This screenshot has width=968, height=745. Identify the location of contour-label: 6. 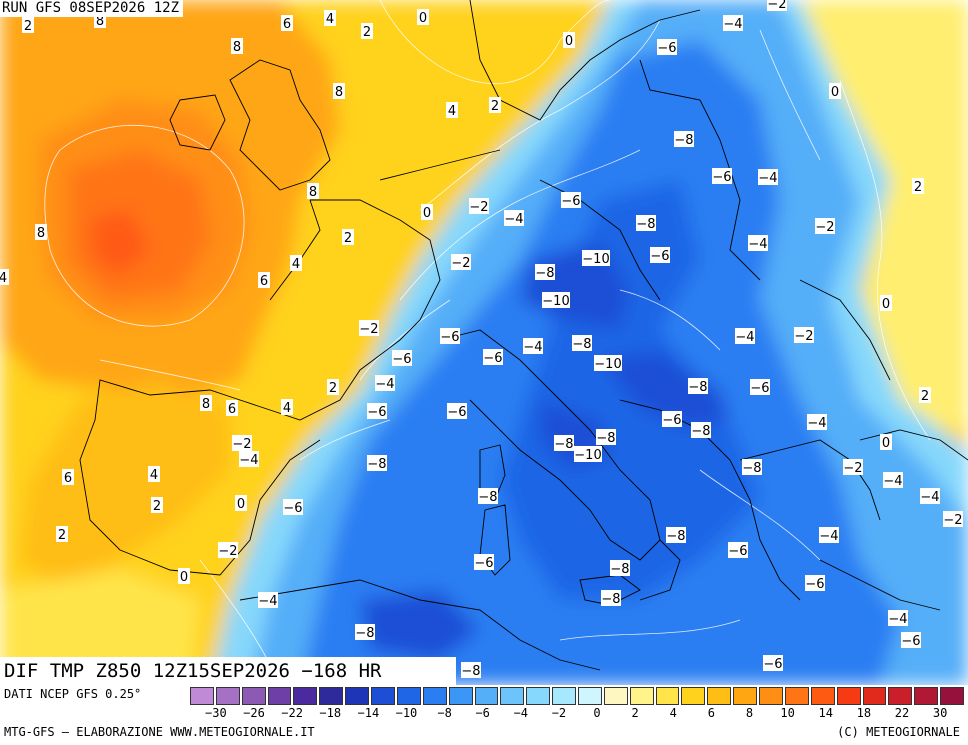
(68, 478).